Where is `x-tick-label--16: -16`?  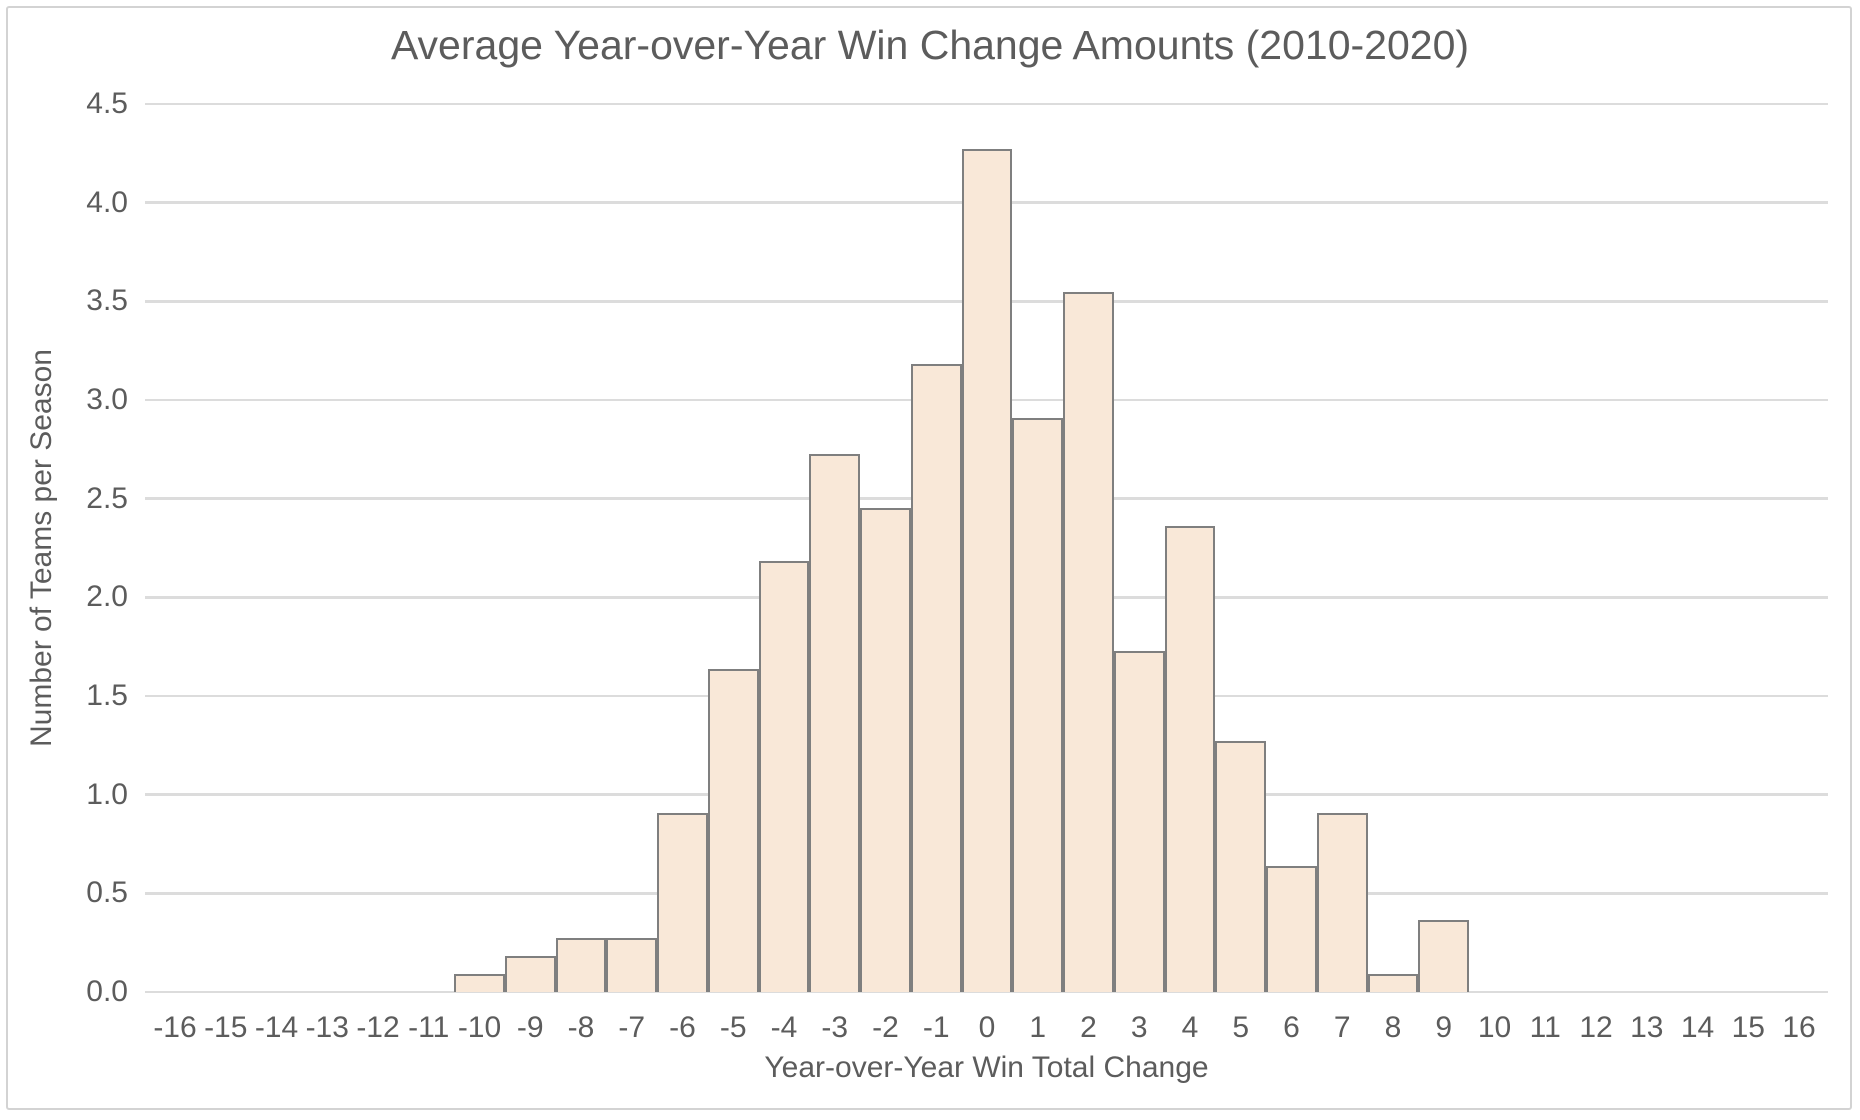
x-tick-label--16: -16 is located at coordinates (175, 1027).